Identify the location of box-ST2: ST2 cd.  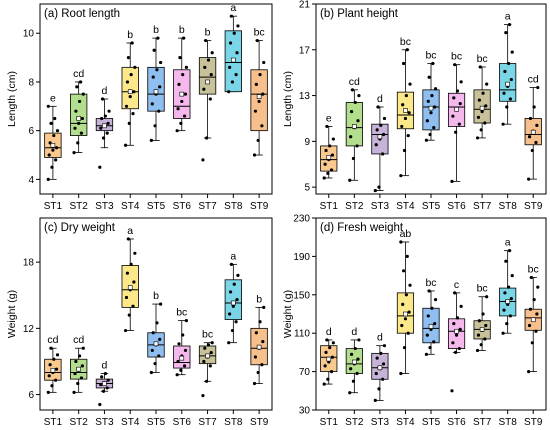
(78, 140).